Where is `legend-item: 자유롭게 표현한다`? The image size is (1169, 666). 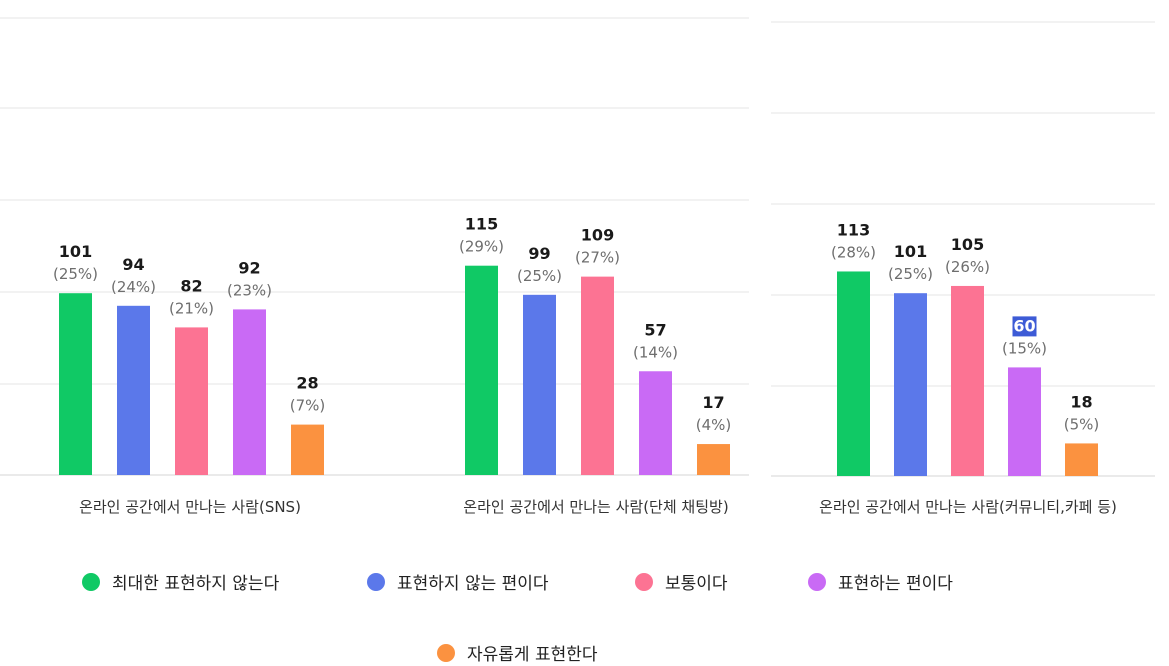
legend-item: 자유롭게 표현한다 is located at coordinates (517, 652).